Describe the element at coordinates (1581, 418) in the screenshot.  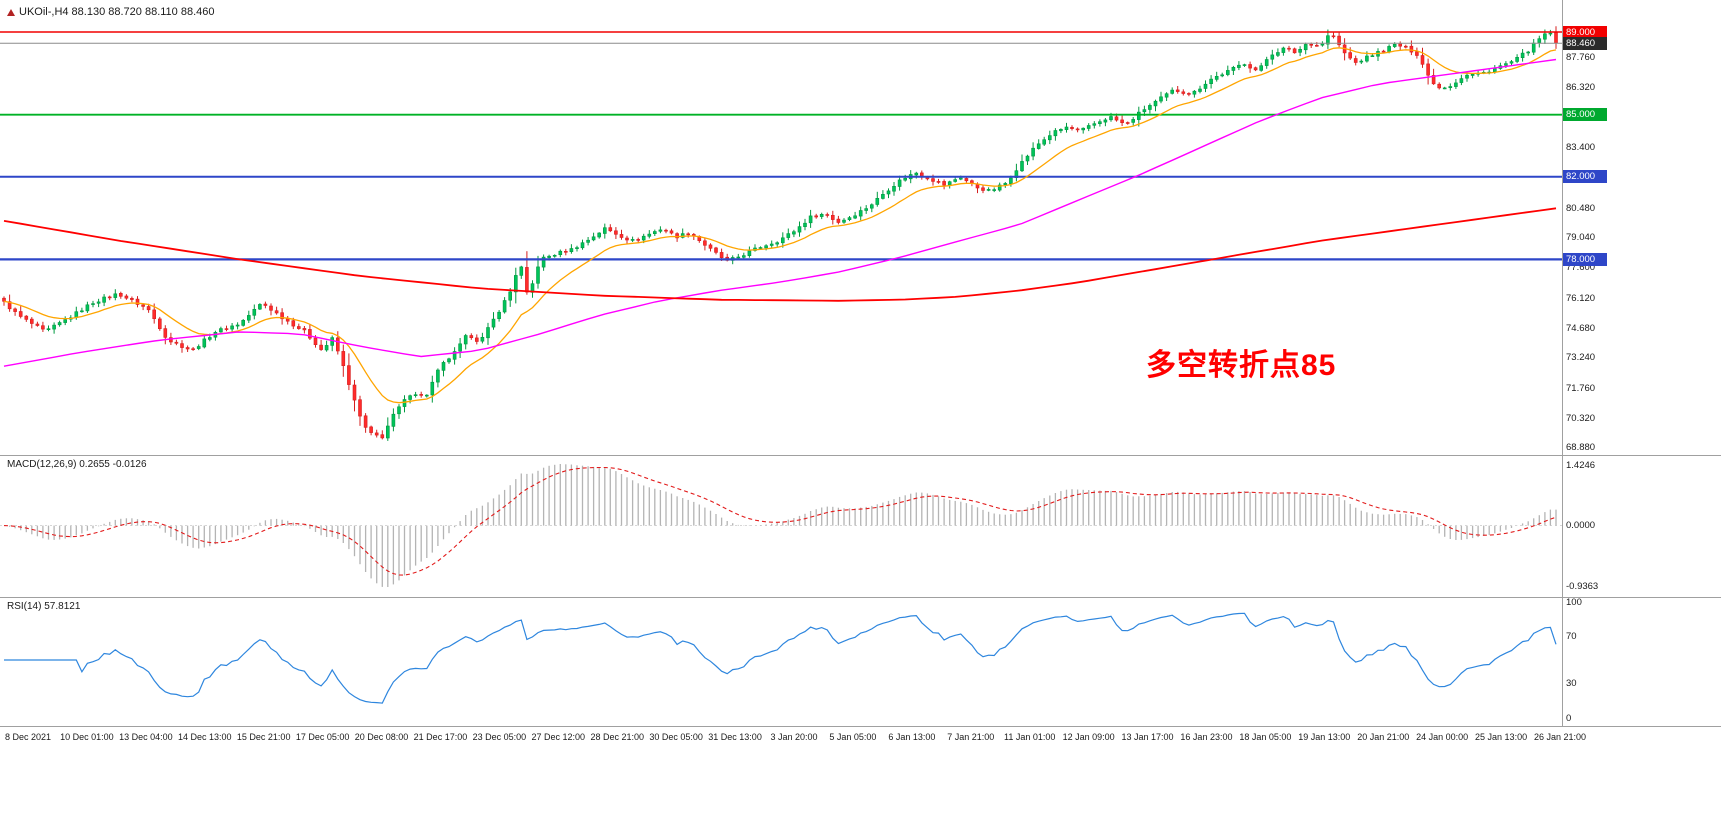
I see `price-tick-label: 70.320` at that location.